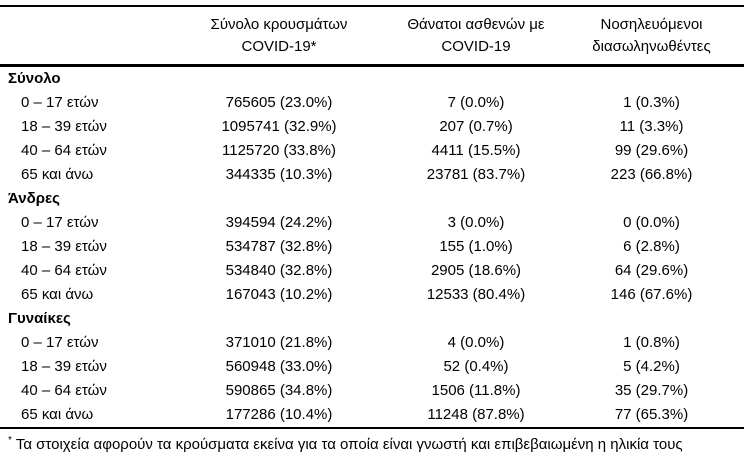 This screenshot has width=744, height=472. I want to click on group-header-row: Άνδρες, so click(372, 199).